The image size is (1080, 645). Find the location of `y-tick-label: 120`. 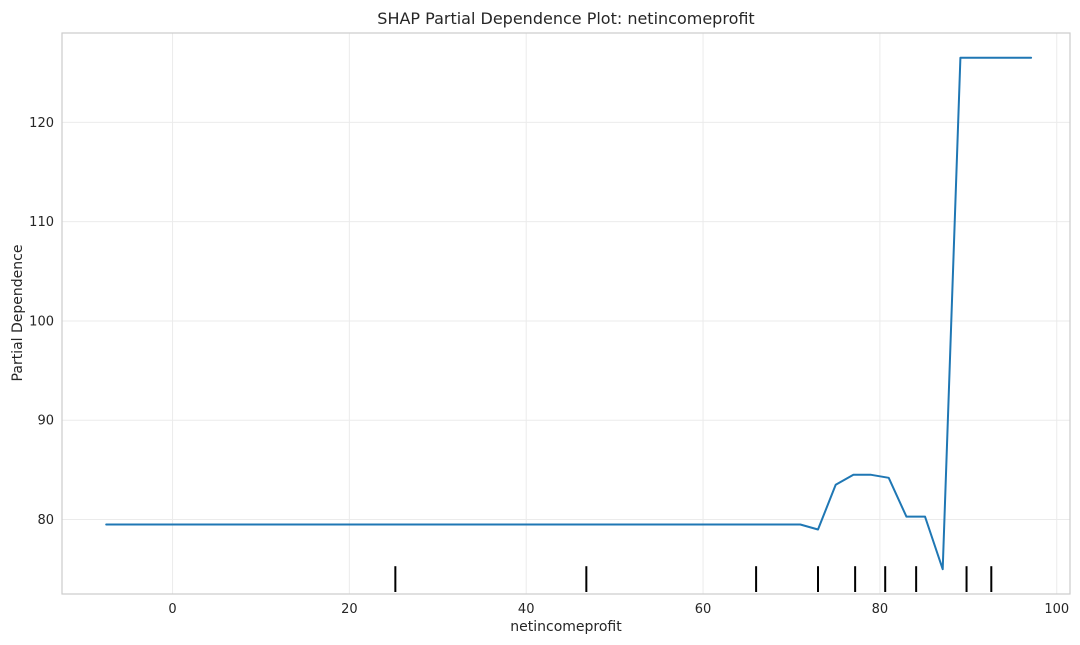

y-tick-label: 120 is located at coordinates (41, 123).